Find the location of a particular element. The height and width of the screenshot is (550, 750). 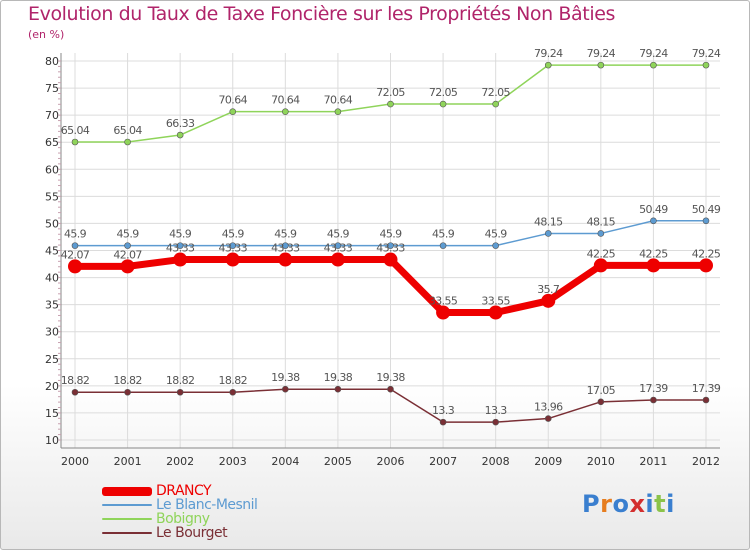

legend-item: Bobigny is located at coordinates (179, 519).